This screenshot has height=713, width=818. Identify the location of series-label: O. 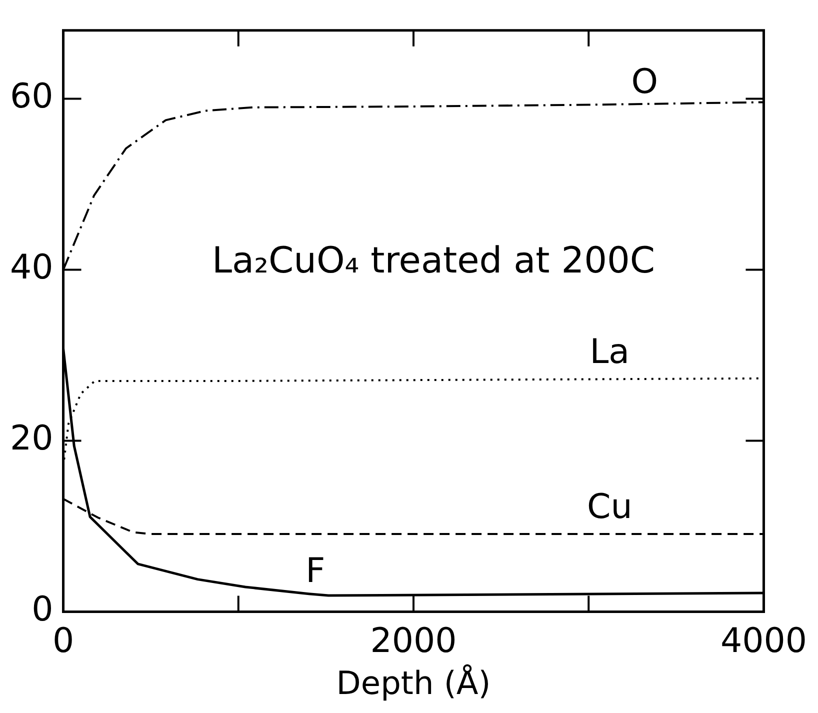
(644, 82).